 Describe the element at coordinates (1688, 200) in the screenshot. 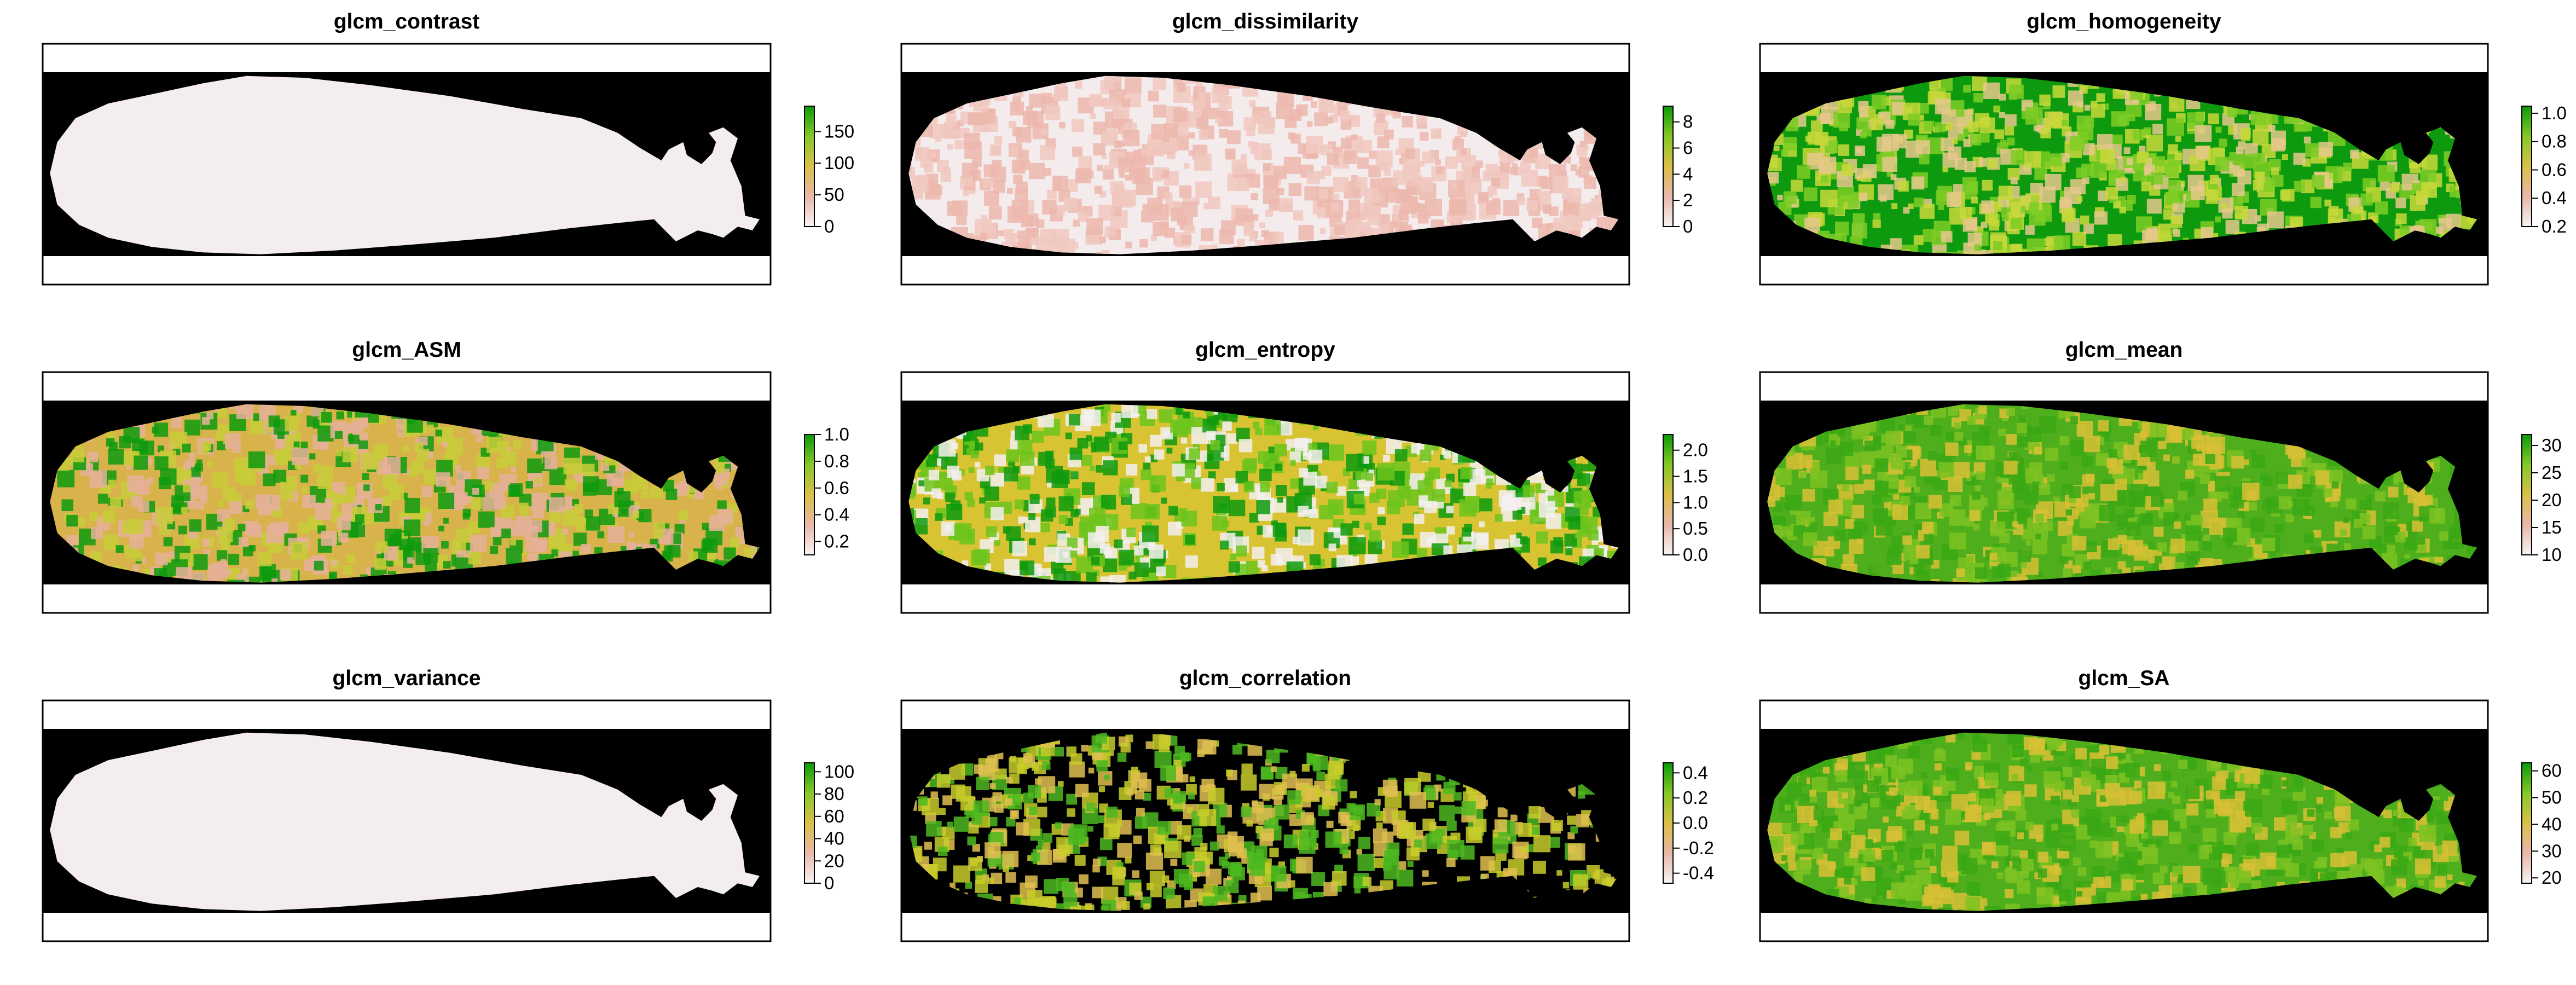

I see `colorbar-tick-label: 2` at that location.